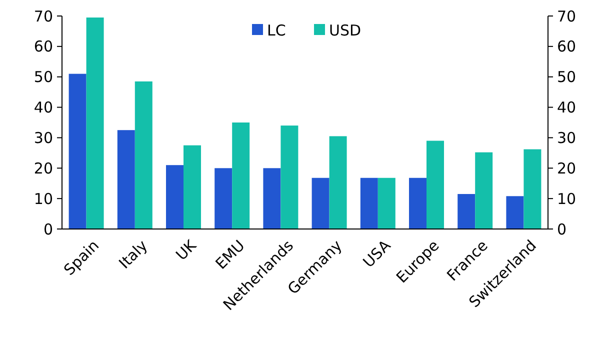 Image resolution: width=604 pixels, height=340 pixels. Describe the element at coordinates (566, 107) in the screenshot. I see `y2-tick-label: 40` at that location.